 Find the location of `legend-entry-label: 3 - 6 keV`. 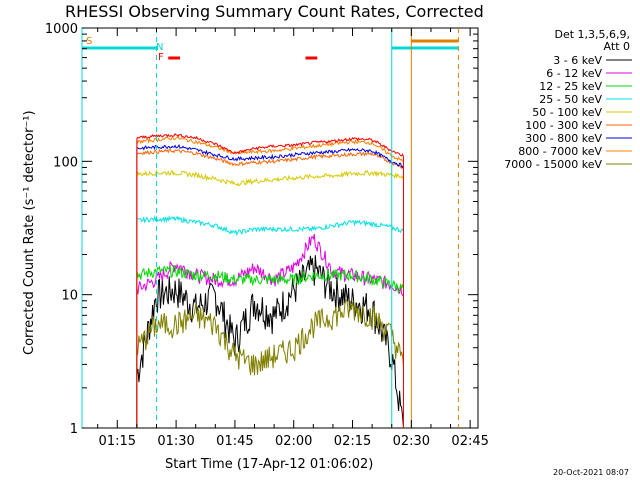

legend-entry-label: 3 - 6 keV is located at coordinates (577, 60).